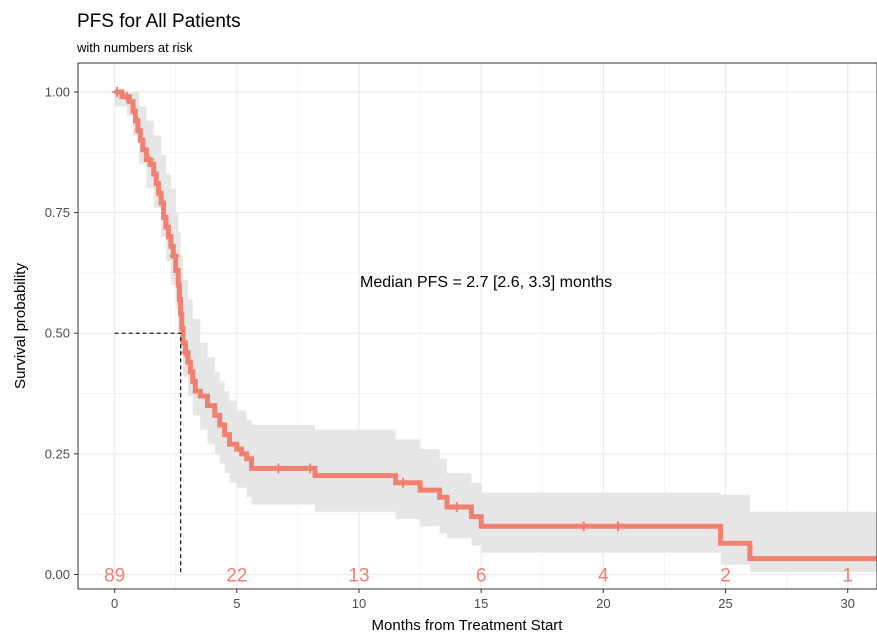 This screenshot has width=877, height=636. I want to click on x-axis: 0 5 10 15 20 25 30, so click(483, 600).